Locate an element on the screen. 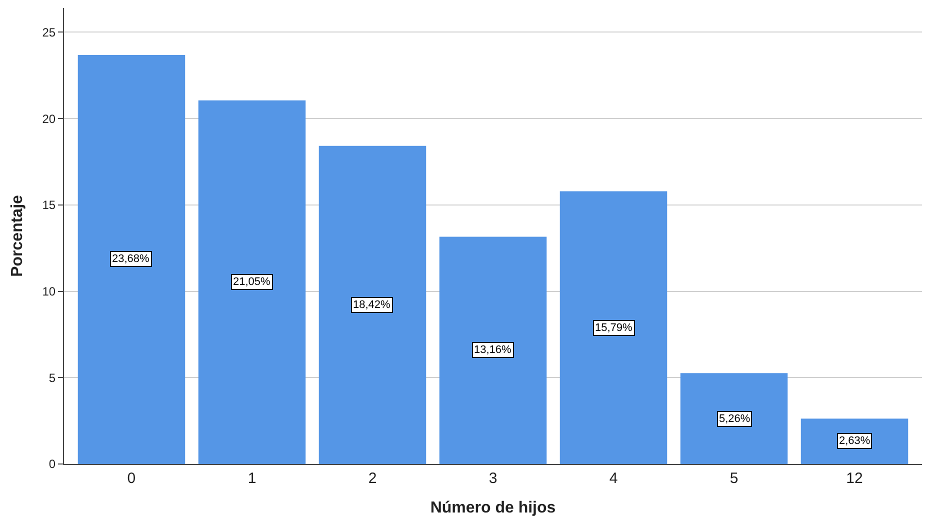  x-tick-label: 2 is located at coordinates (372, 478).